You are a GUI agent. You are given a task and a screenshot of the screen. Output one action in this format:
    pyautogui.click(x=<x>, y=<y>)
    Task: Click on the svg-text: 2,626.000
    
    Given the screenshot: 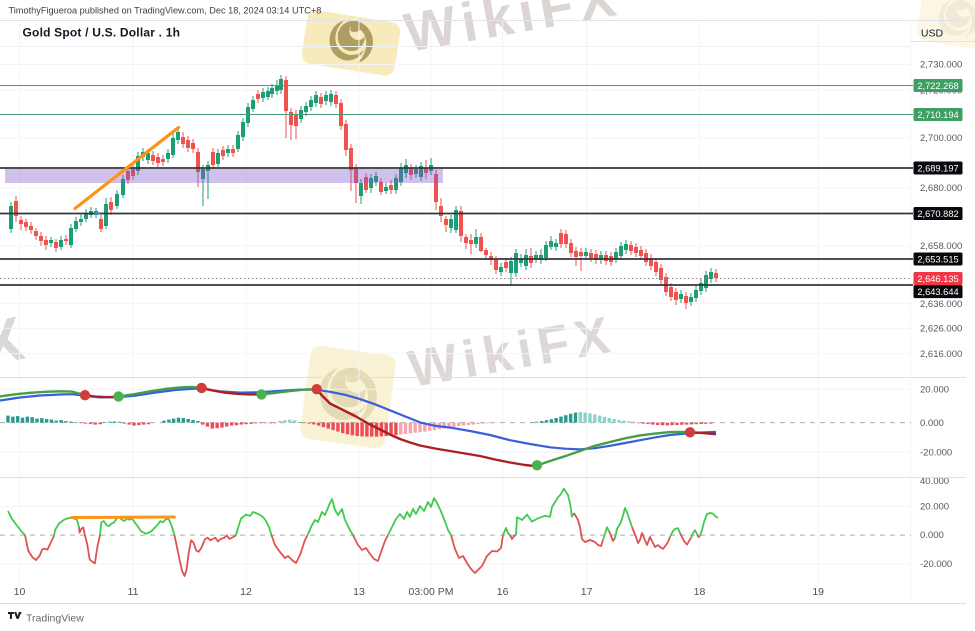 What is the action you would take?
    pyautogui.click(x=941, y=328)
    